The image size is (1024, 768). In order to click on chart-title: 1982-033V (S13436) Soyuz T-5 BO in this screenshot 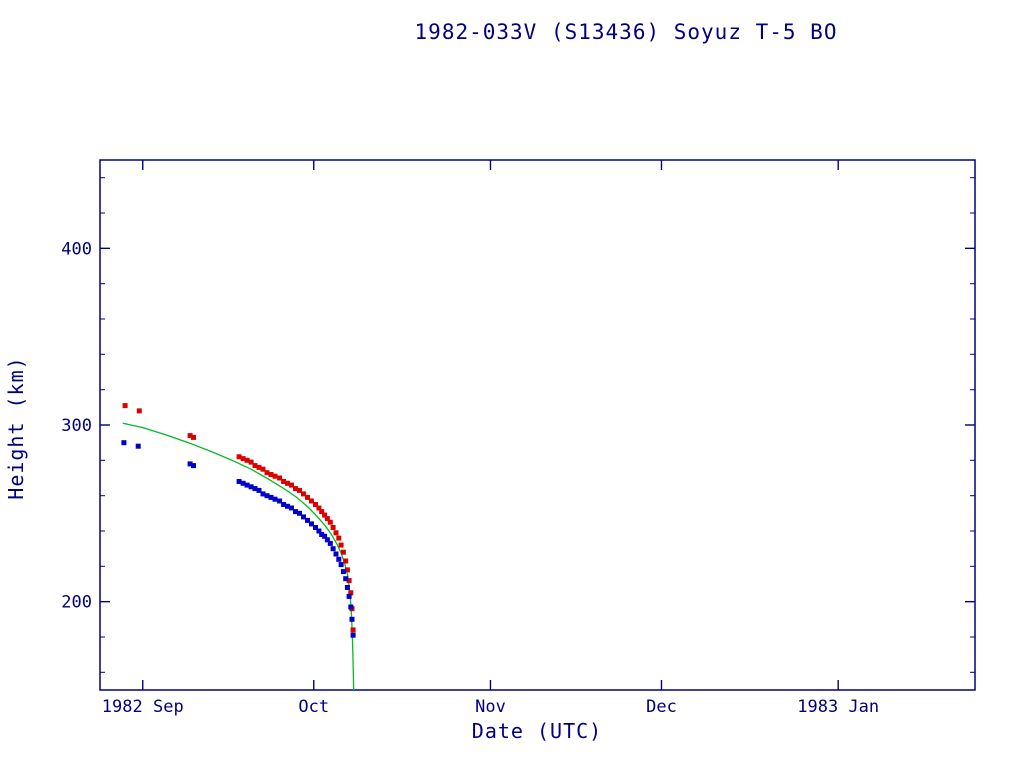, I will do `click(626, 32)`.